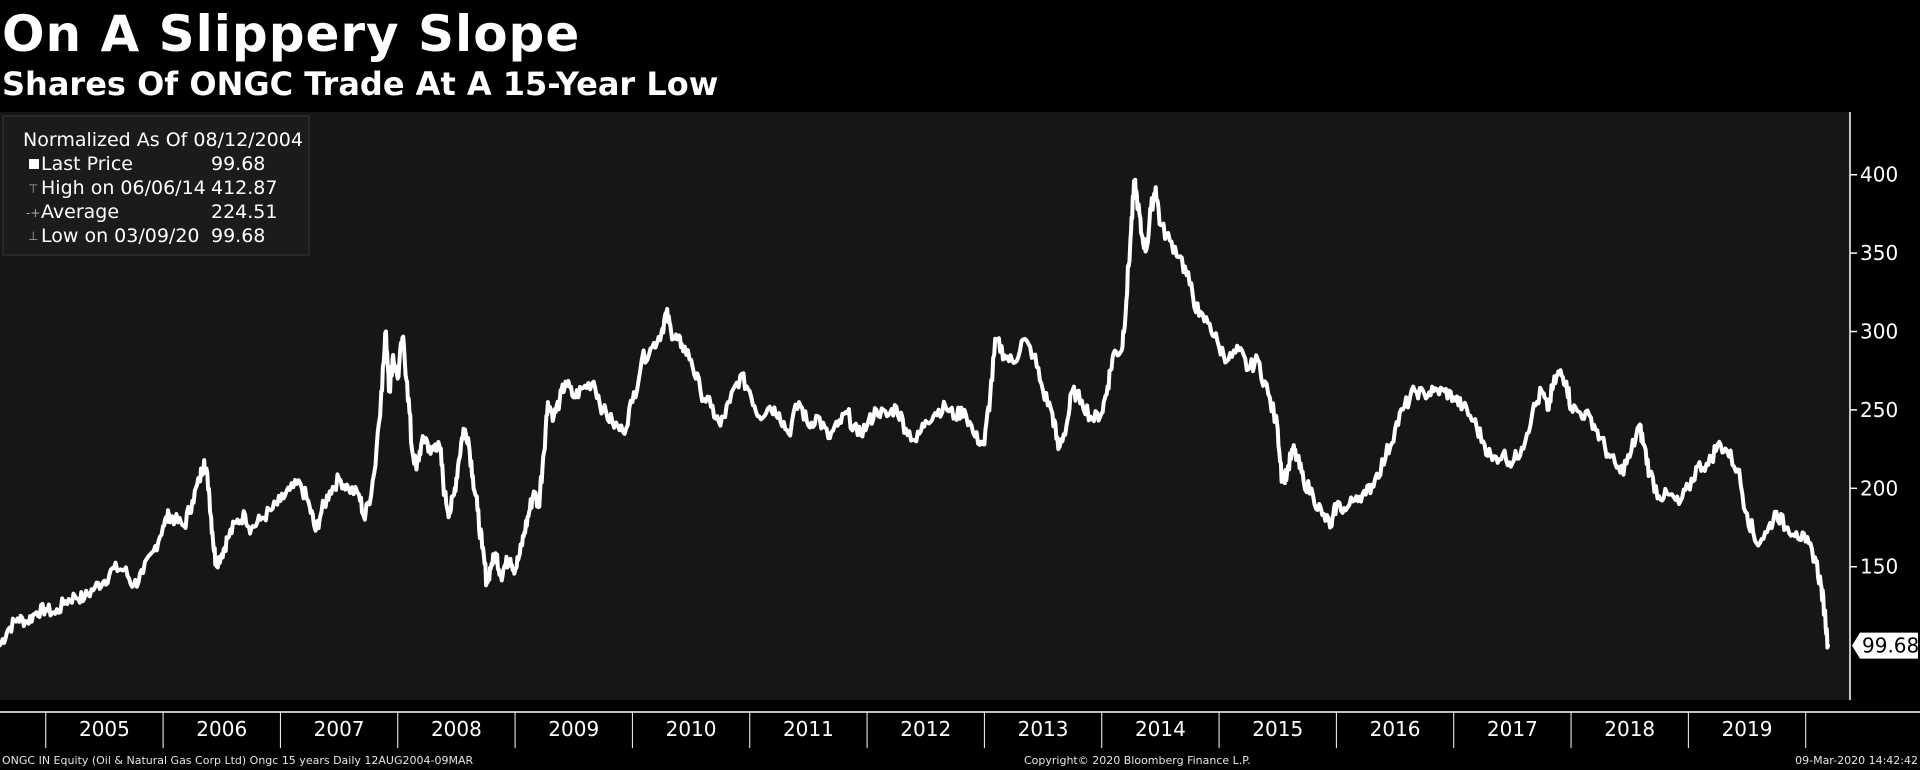  Describe the element at coordinates (691, 729) in the screenshot. I see `x-tick-label: 2010` at that location.